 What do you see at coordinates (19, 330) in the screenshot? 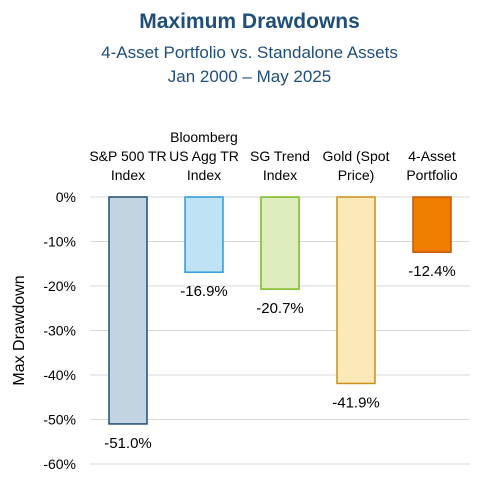
I see `y-axis-label: Max Drawdown` at bounding box center [19, 330].